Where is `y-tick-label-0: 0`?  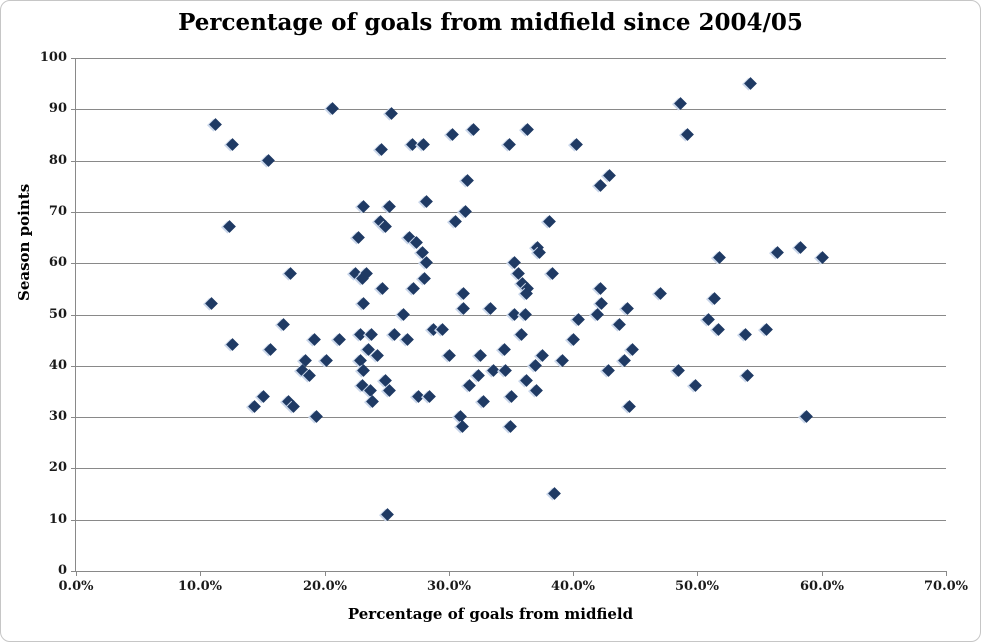 y-tick-label-0: 0 is located at coordinates (62, 570).